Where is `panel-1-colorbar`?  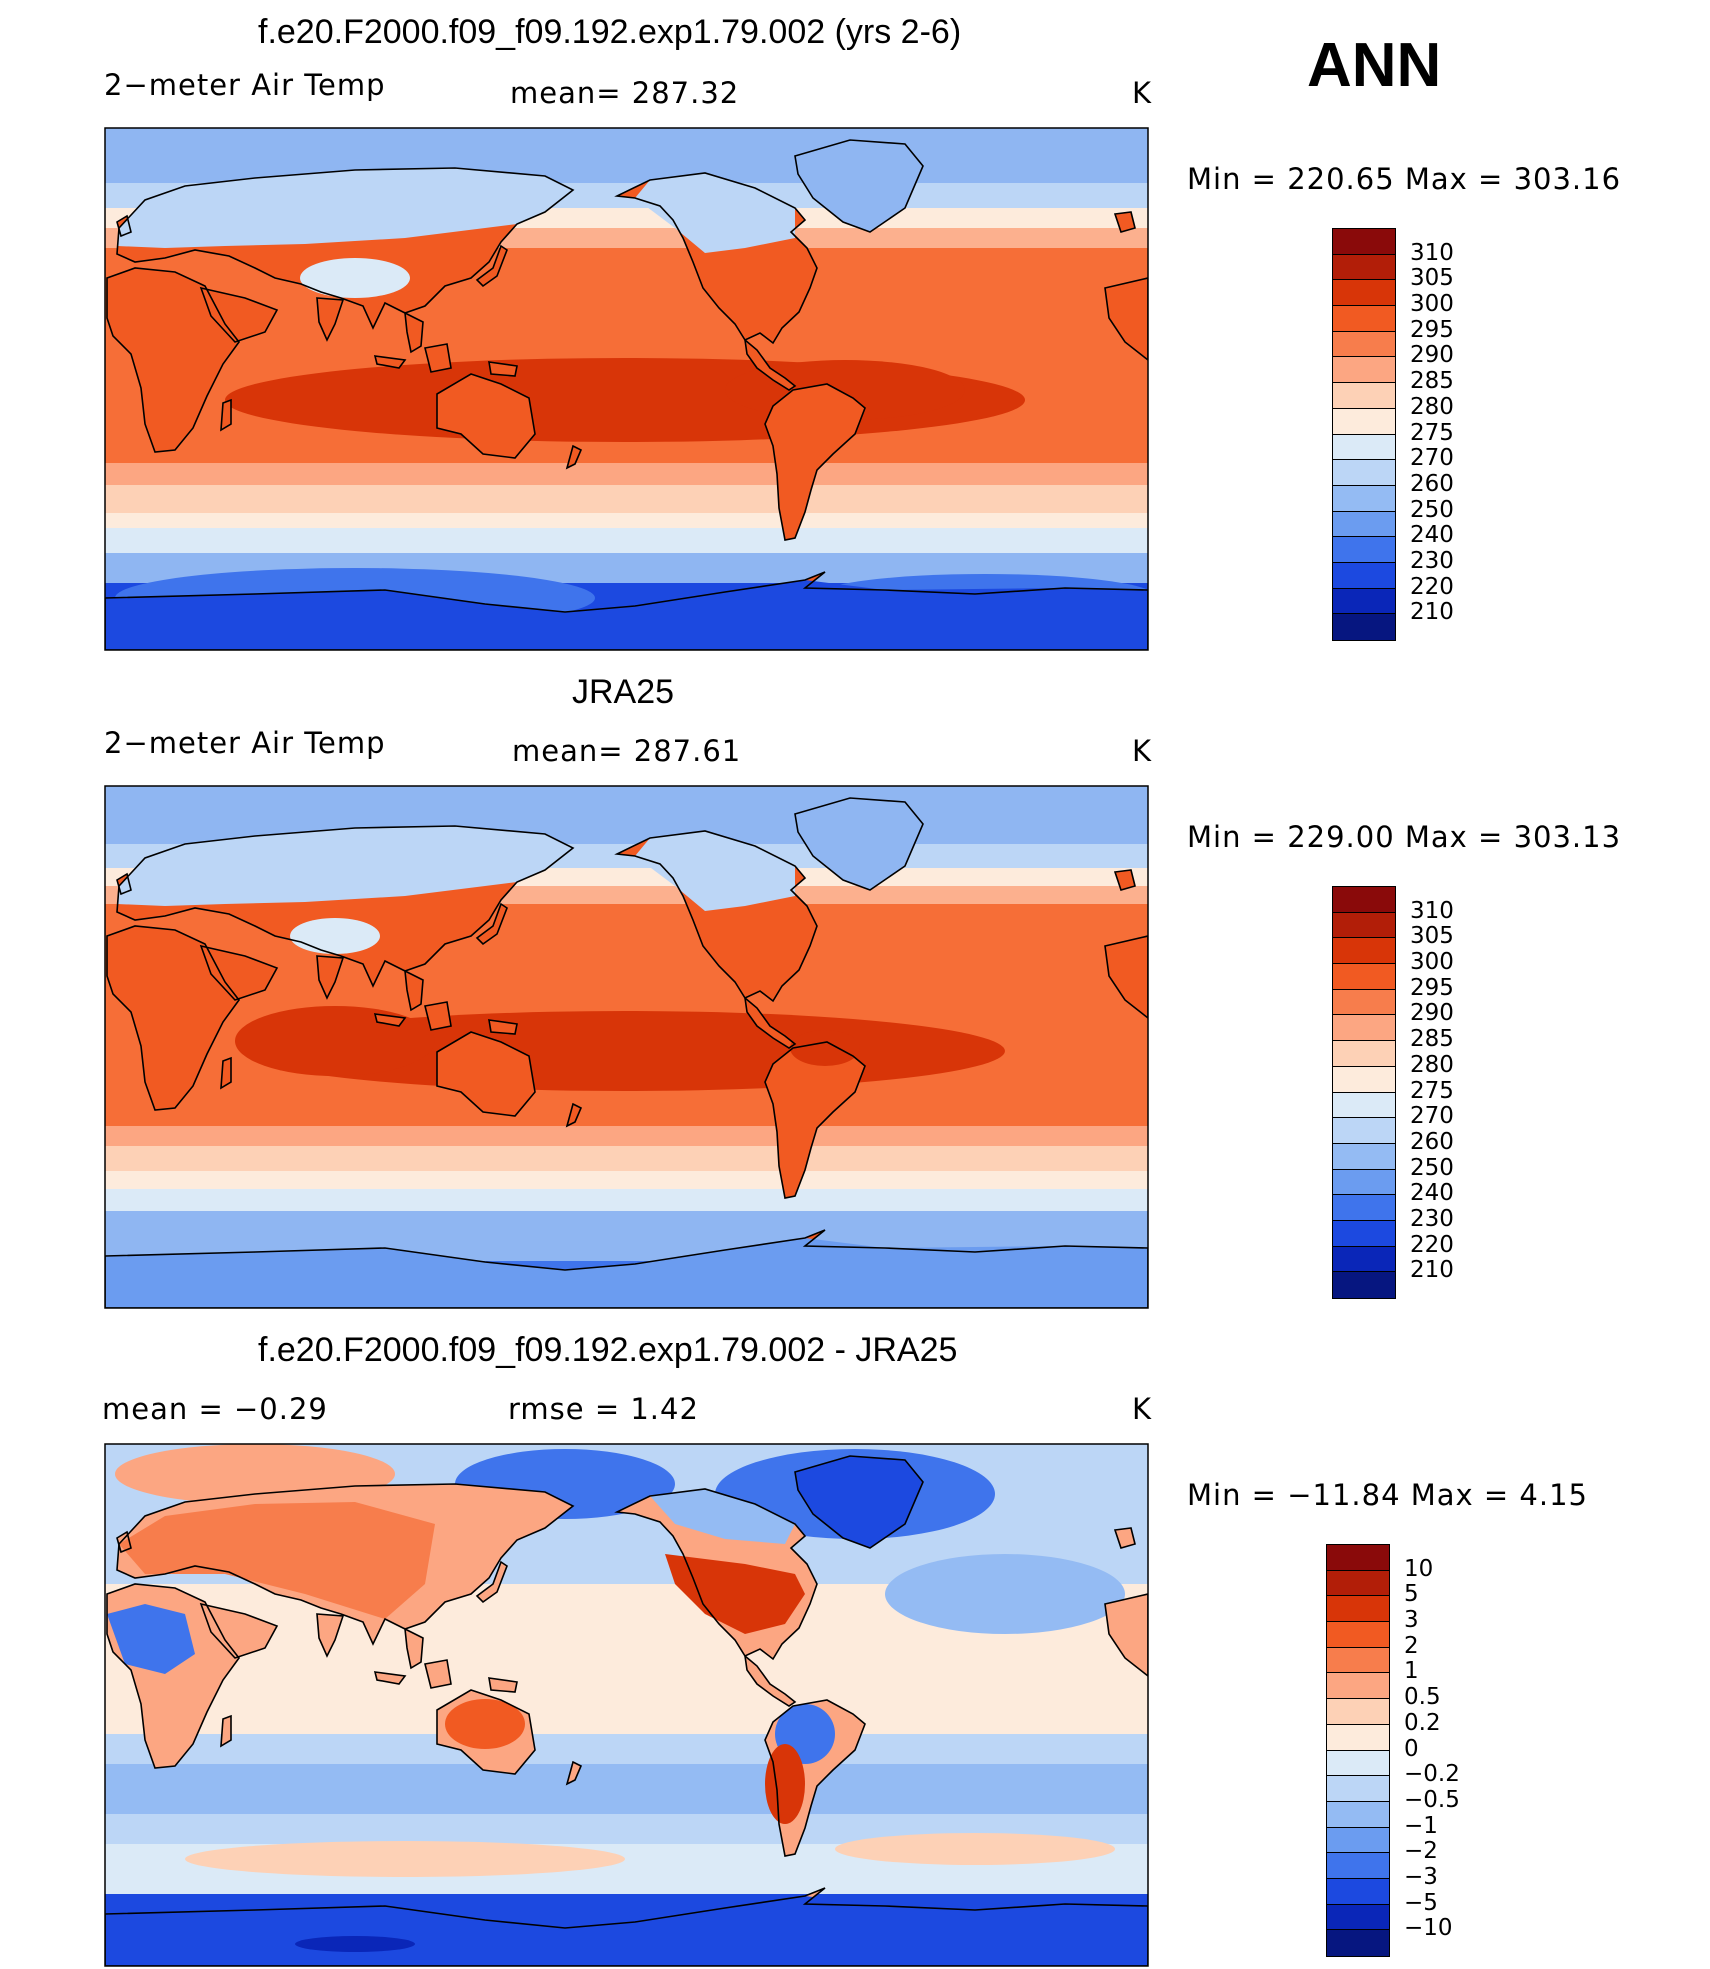
panel-1-colorbar is located at coordinates (1364, 434).